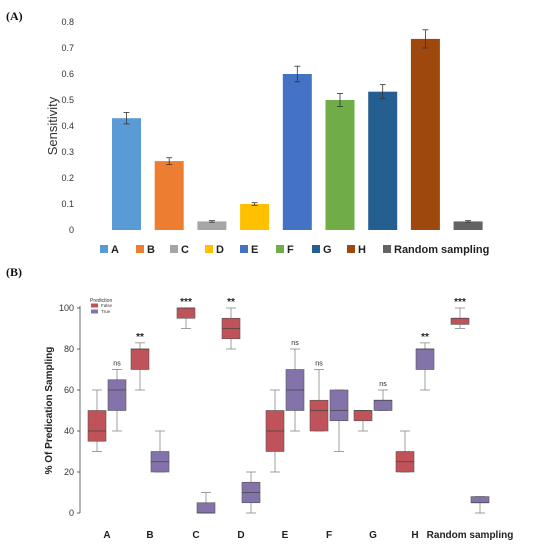 This screenshot has width=545, height=550. Describe the element at coordinates (67, 74) in the screenshot. I see `y-tick-label: 0.6` at that location.